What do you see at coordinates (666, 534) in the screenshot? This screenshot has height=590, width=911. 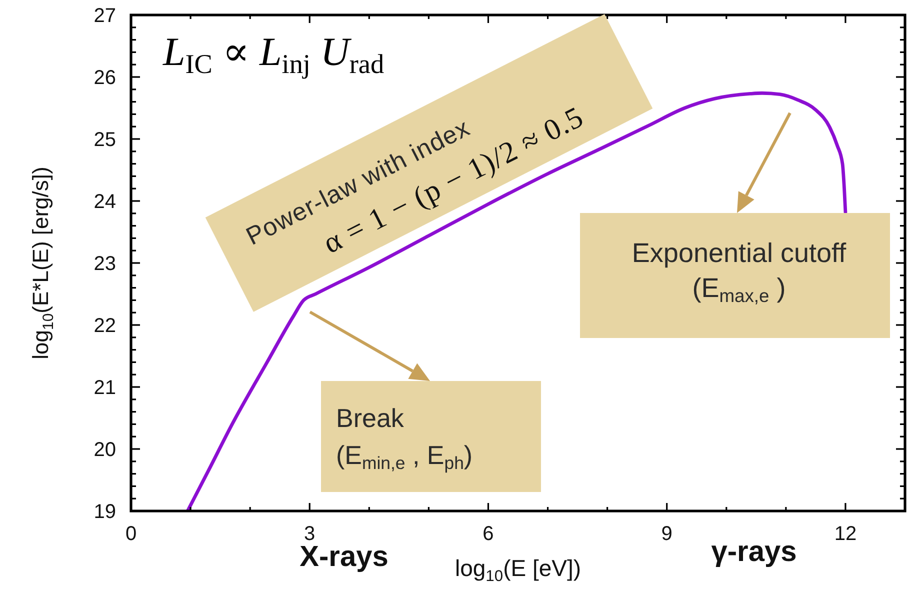 I see `x-tick-label: 9` at bounding box center [666, 534].